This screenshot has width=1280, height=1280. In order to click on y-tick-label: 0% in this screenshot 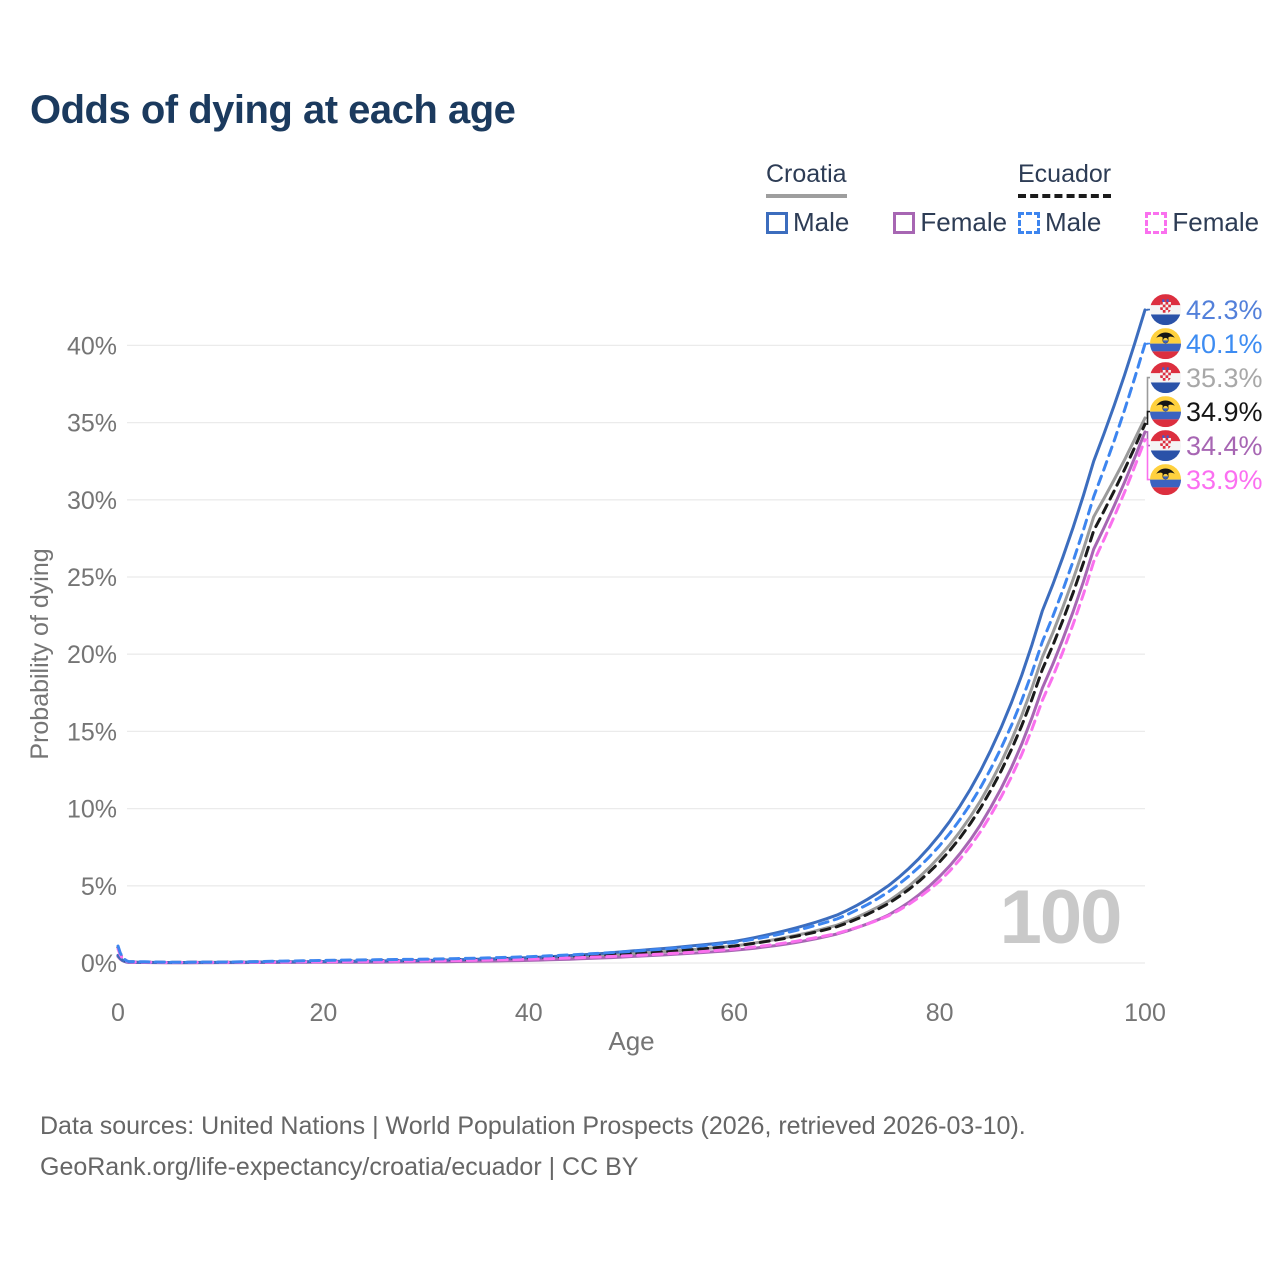, I will do `click(99, 964)`.